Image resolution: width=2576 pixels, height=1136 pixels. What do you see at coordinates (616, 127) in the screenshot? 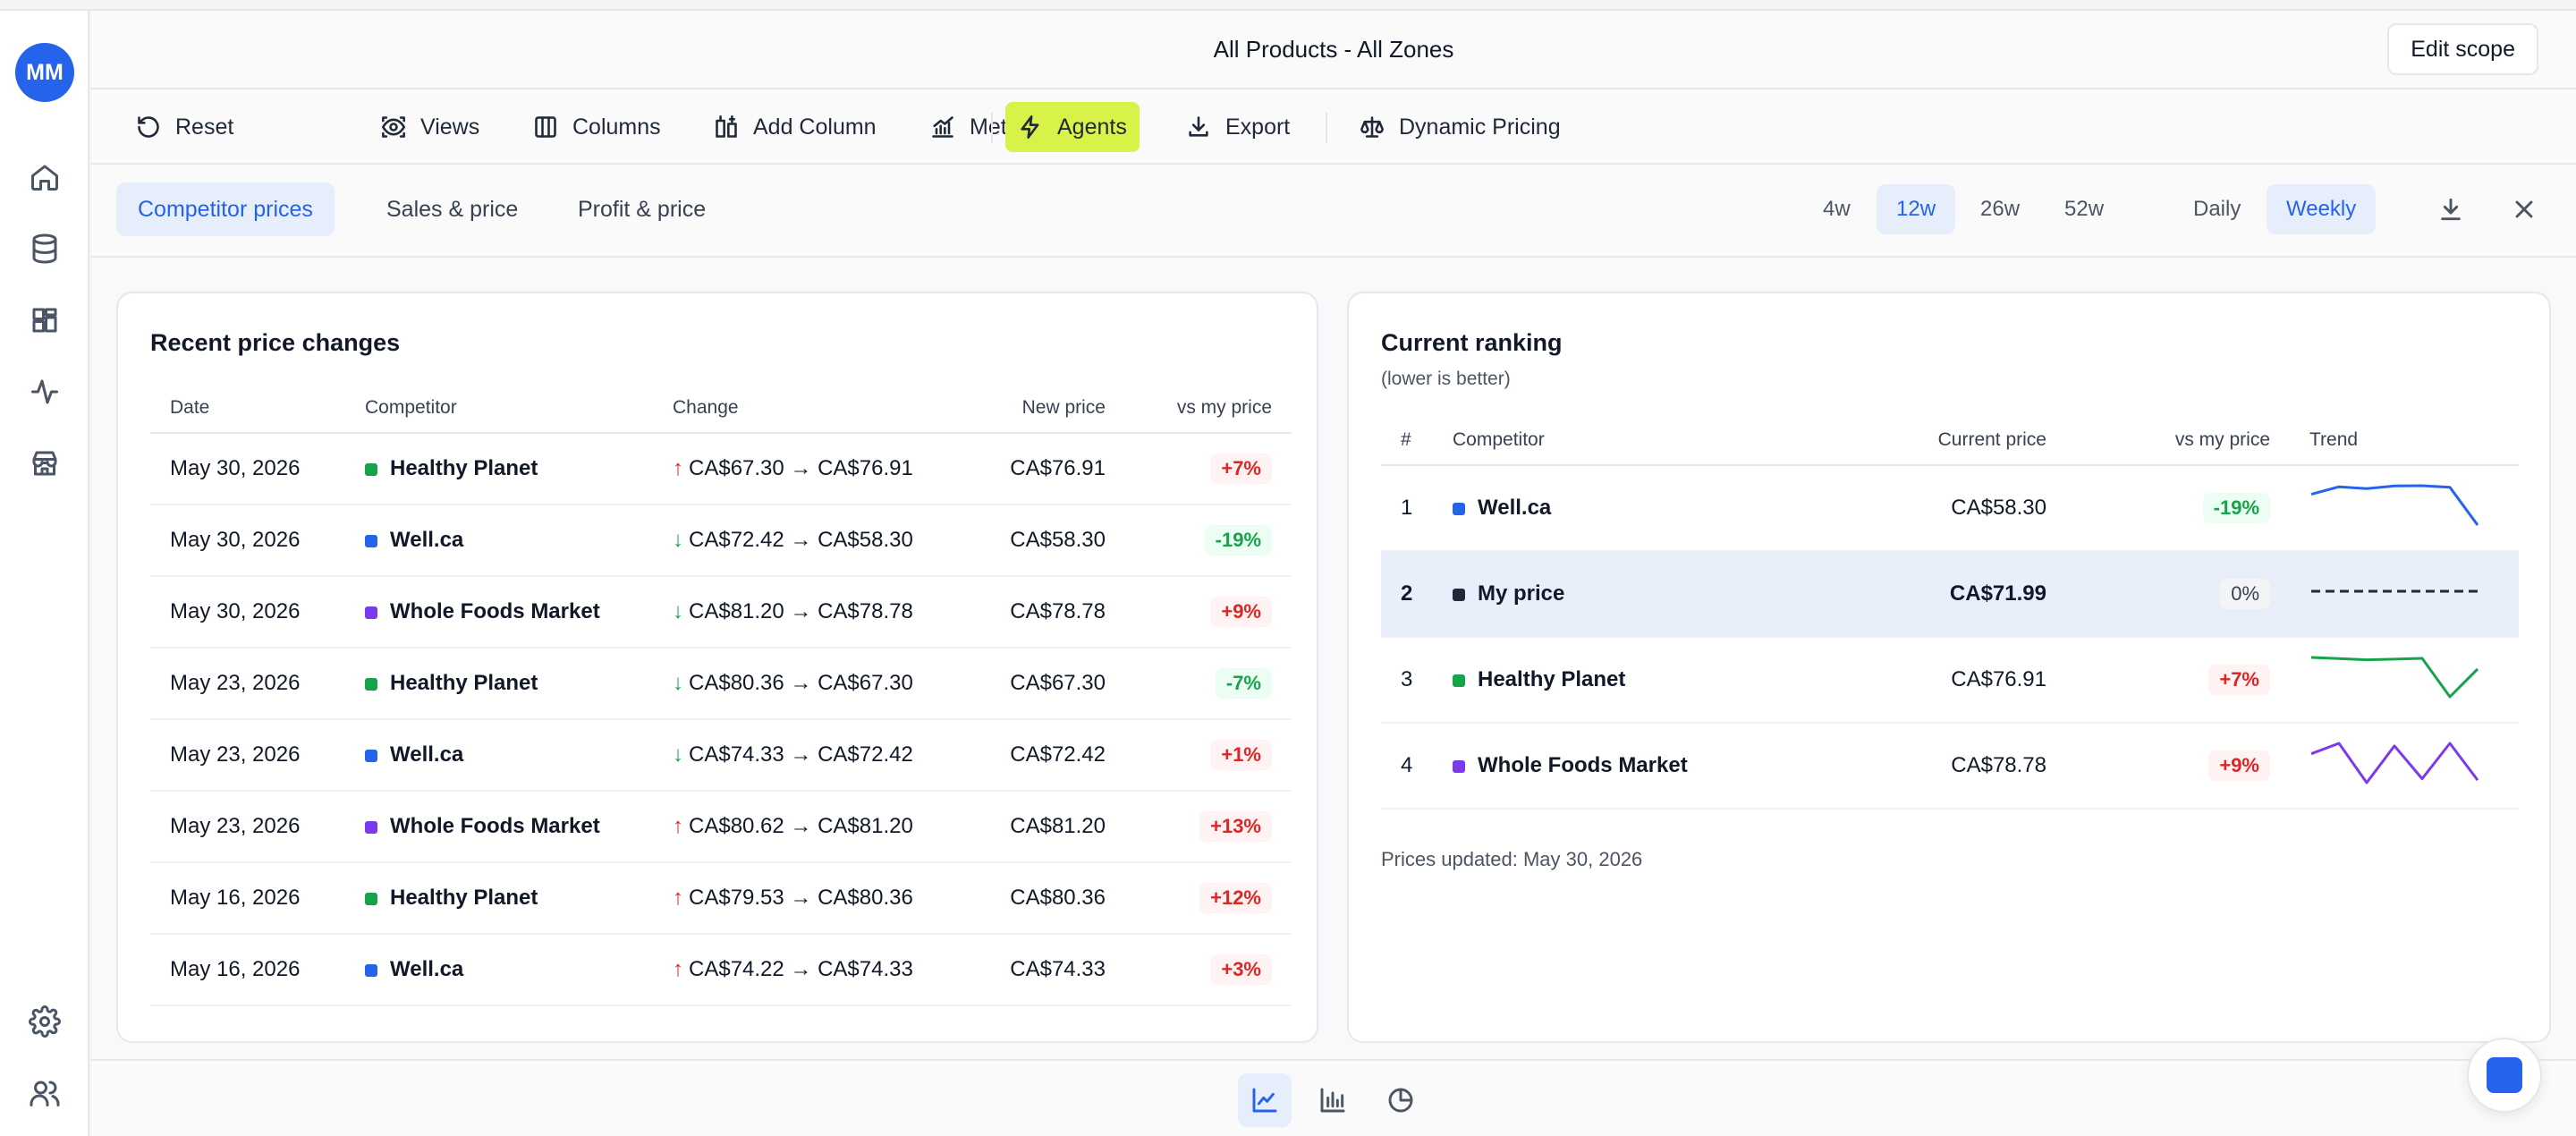
I see `columns-label: Columns` at bounding box center [616, 127].